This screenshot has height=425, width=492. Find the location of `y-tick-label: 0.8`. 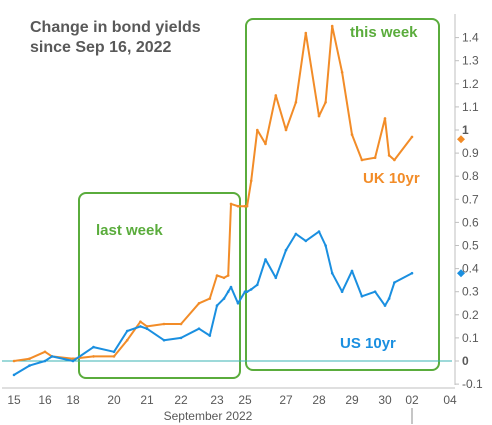

y-tick-label: 0.8 is located at coordinates (470, 176).